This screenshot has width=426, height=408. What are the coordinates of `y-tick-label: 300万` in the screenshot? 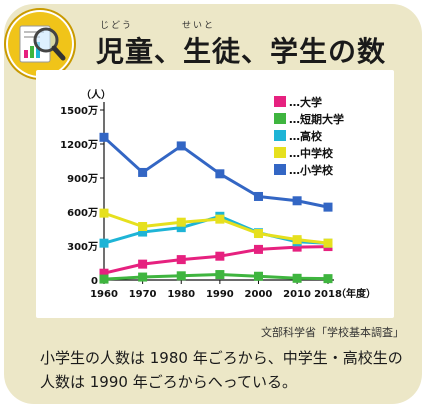 It's located at (82, 247).